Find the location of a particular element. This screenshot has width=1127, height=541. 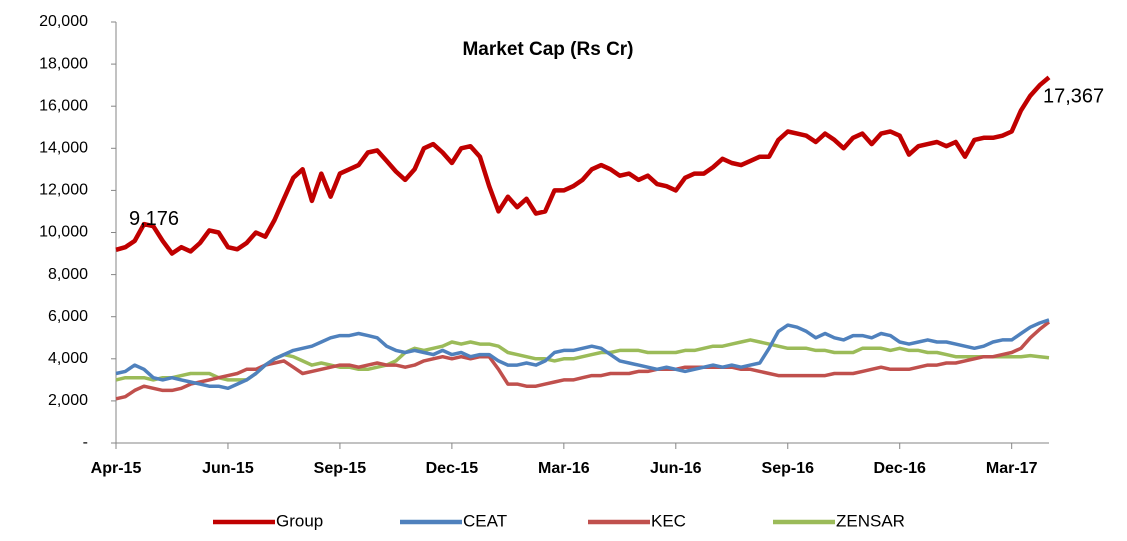

legend-label: Group is located at coordinates (299, 520).